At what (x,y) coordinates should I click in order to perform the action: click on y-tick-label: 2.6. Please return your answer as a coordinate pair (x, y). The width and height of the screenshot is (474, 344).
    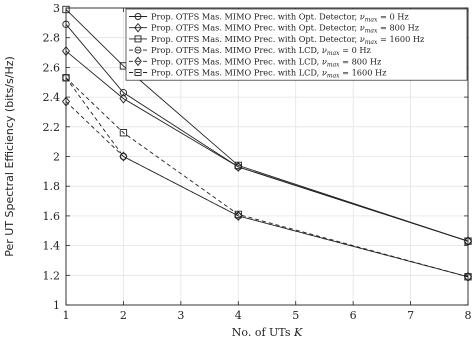
    Looking at the image, I should click on (52, 67).